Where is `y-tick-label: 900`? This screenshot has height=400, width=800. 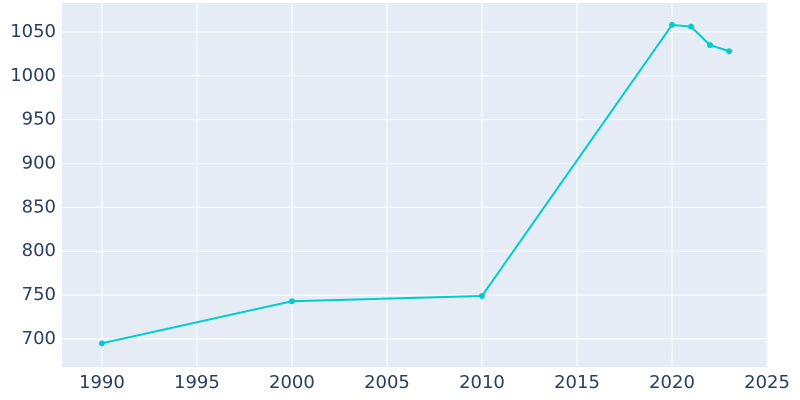
y-tick-label: 900 is located at coordinates (39, 163).